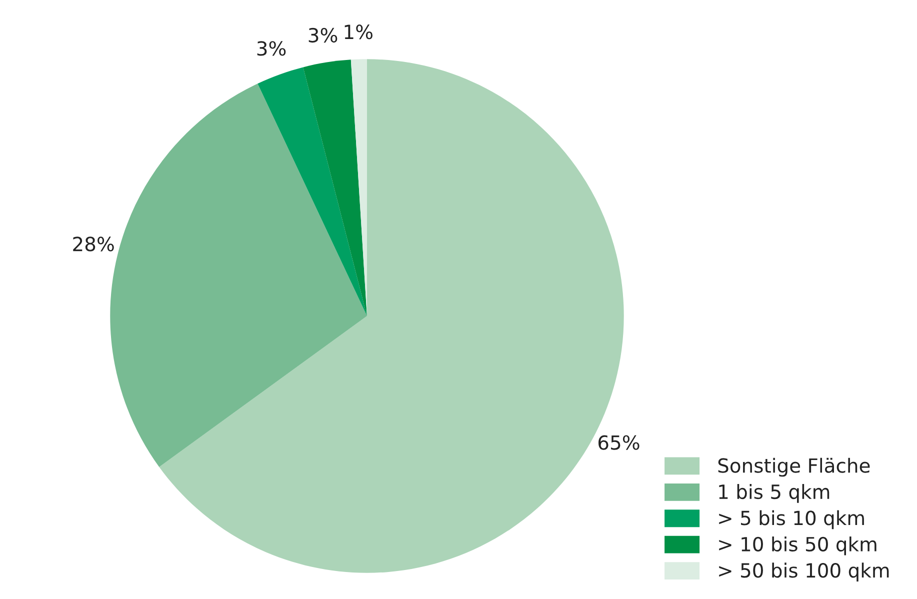 This screenshot has width=917, height=599. Describe the element at coordinates (619, 442) in the screenshot. I see `data-label: 65%` at that location.